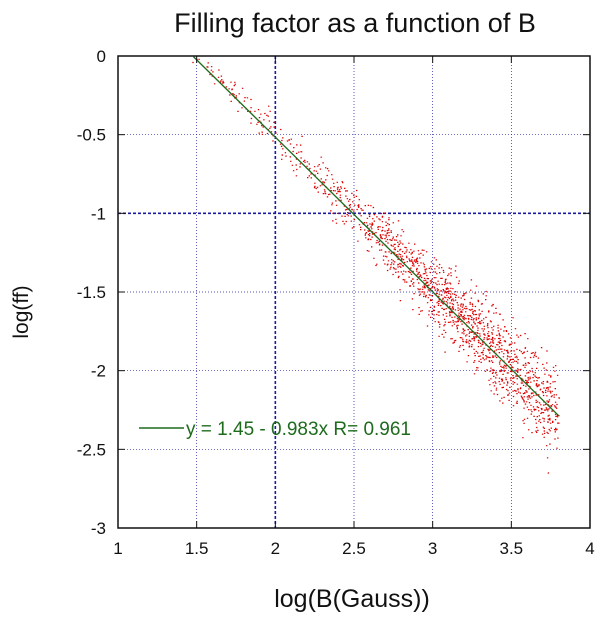  I want to click on chart-title: Filling factor as a function of B, so click(355, 23).